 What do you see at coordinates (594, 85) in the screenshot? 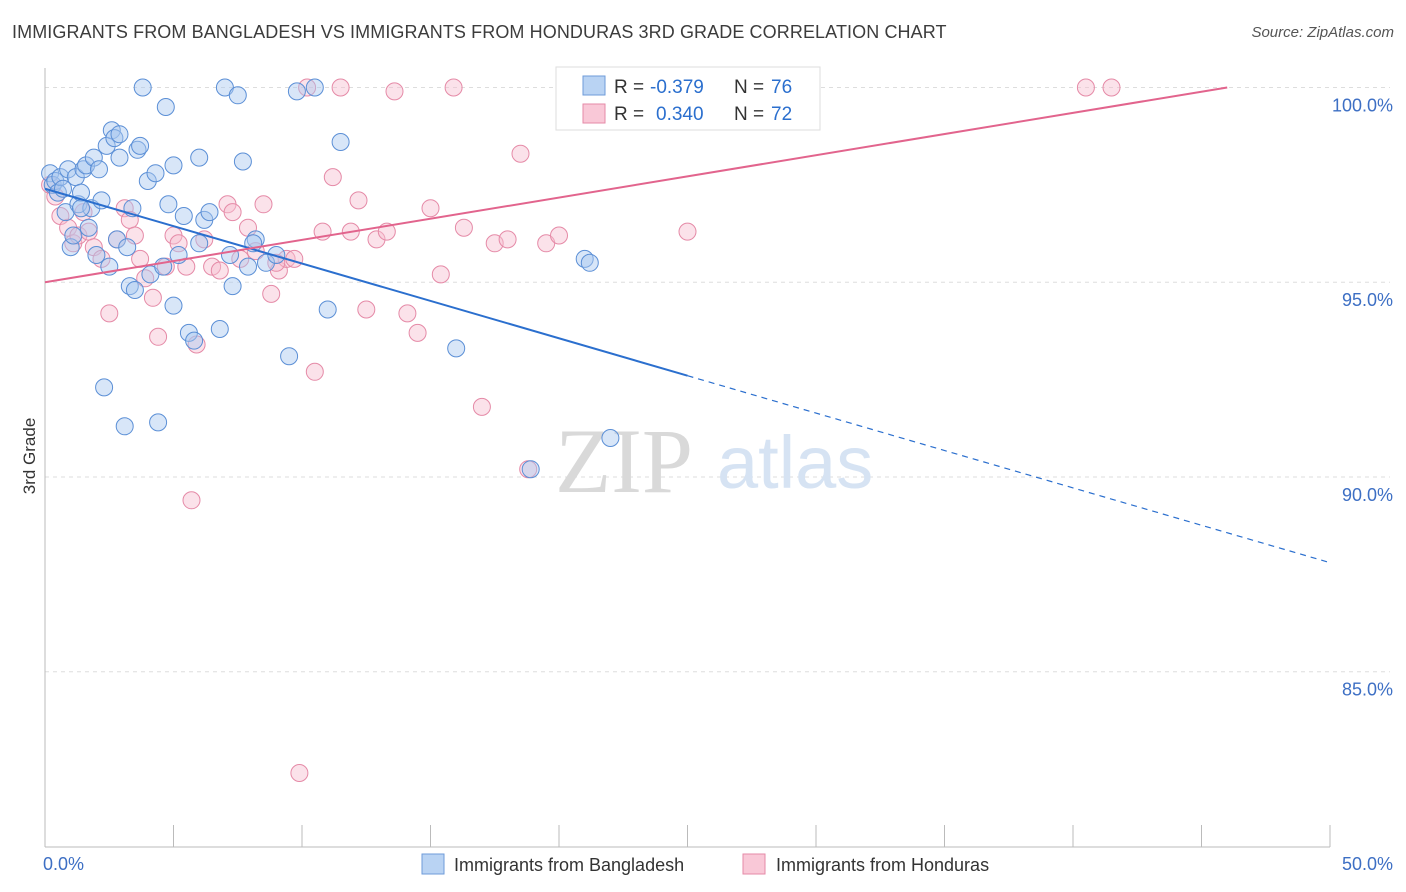
I see `stats-swatch-bangladesh` at bounding box center [594, 85].